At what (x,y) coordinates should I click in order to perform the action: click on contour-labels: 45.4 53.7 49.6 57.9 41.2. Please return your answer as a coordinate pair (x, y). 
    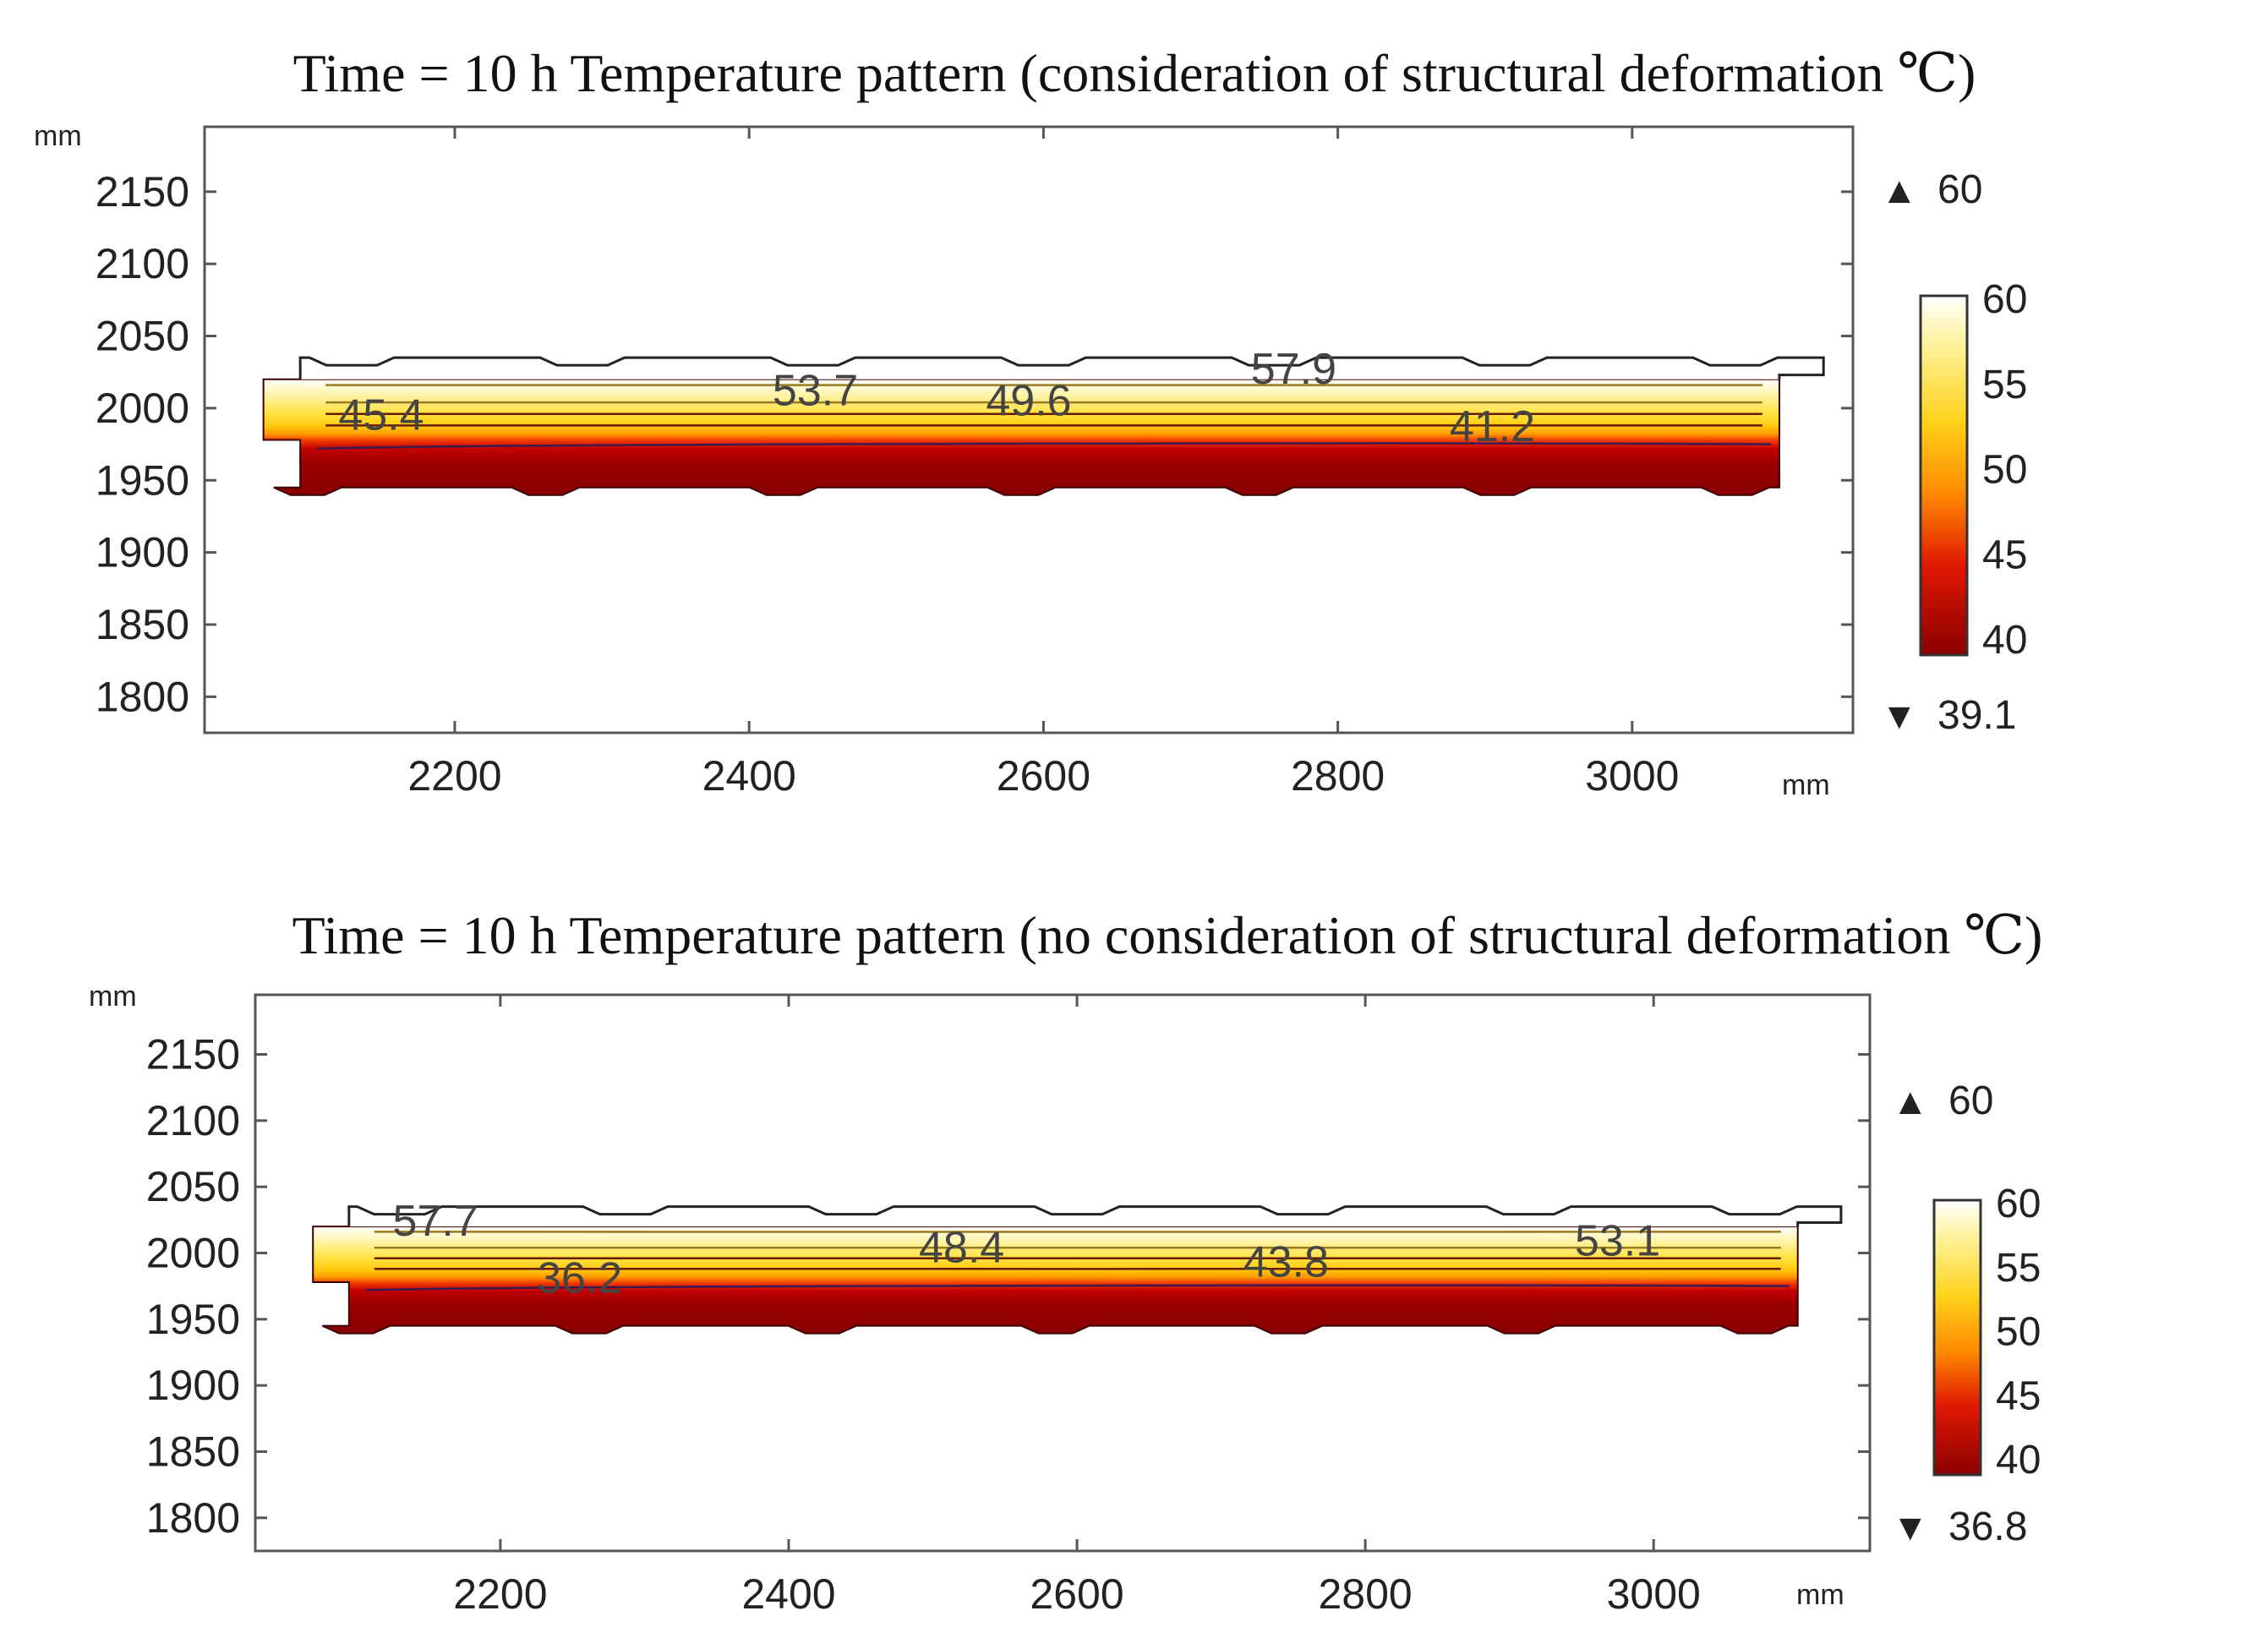
    Looking at the image, I should click on (936, 398).